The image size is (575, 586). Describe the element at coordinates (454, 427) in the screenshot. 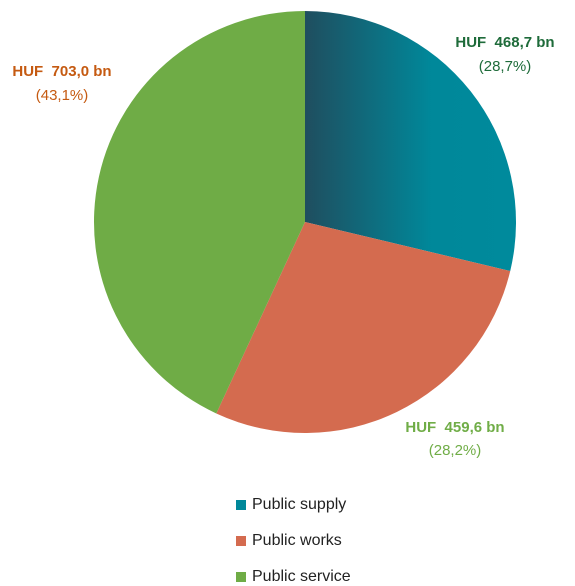

I see `value-label: HUF 459,6 bn` at that location.